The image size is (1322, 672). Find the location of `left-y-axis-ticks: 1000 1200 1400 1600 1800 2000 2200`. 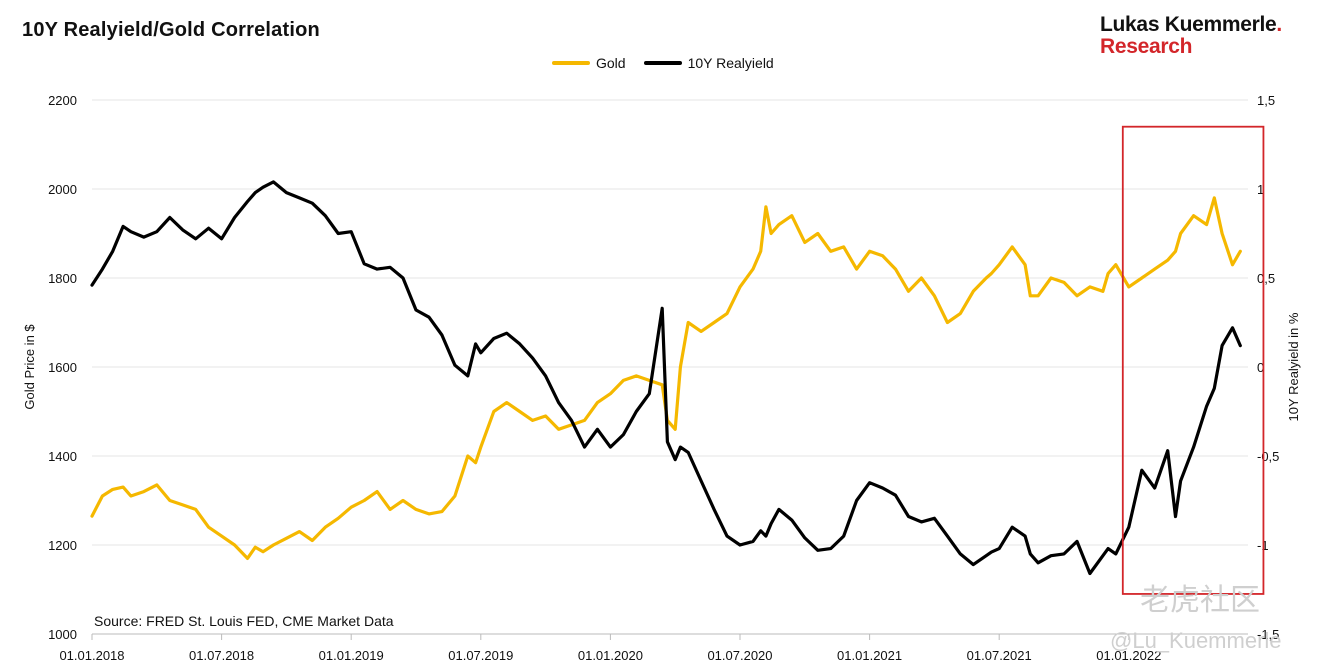

left-y-axis-ticks: 1000 1200 1400 1600 1800 2000 2200 is located at coordinates (62, 367).